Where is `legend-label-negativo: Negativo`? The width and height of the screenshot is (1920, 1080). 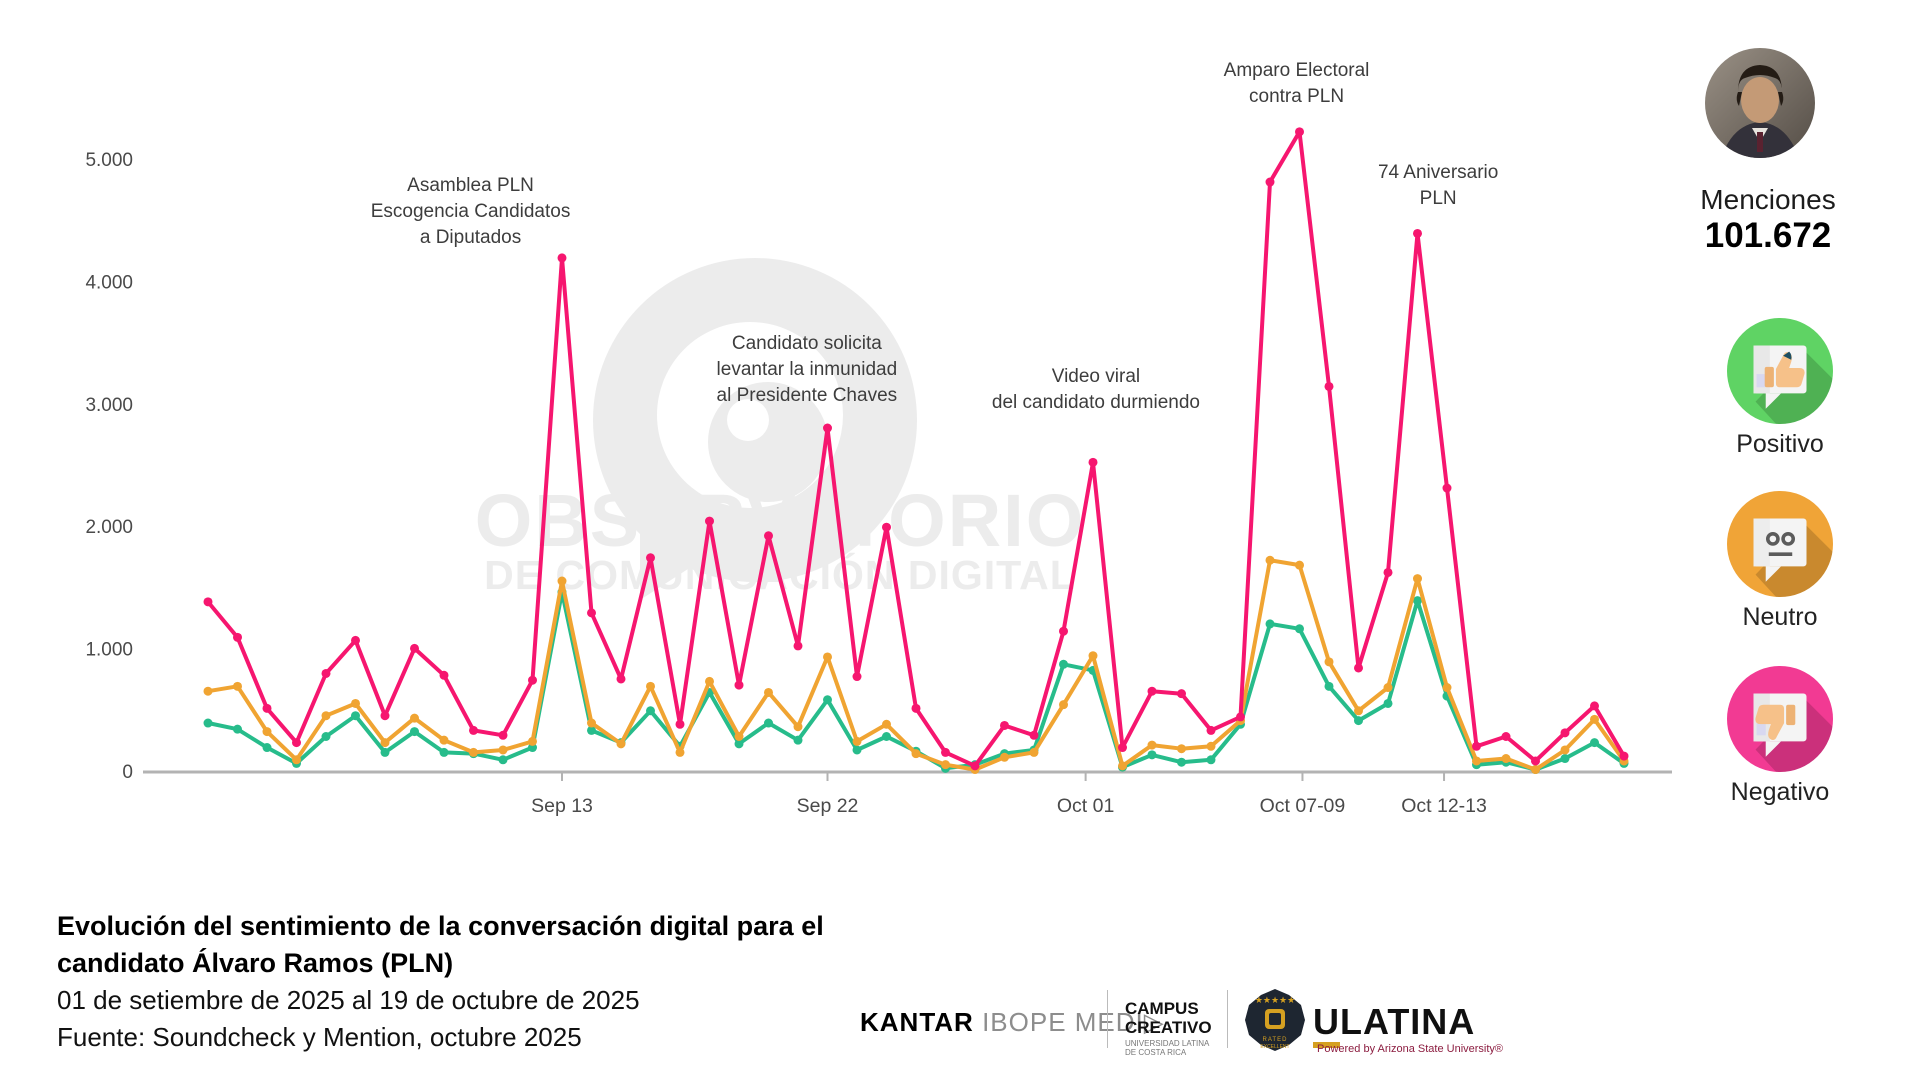
legend-label-negativo: Negativo is located at coordinates (1780, 792).